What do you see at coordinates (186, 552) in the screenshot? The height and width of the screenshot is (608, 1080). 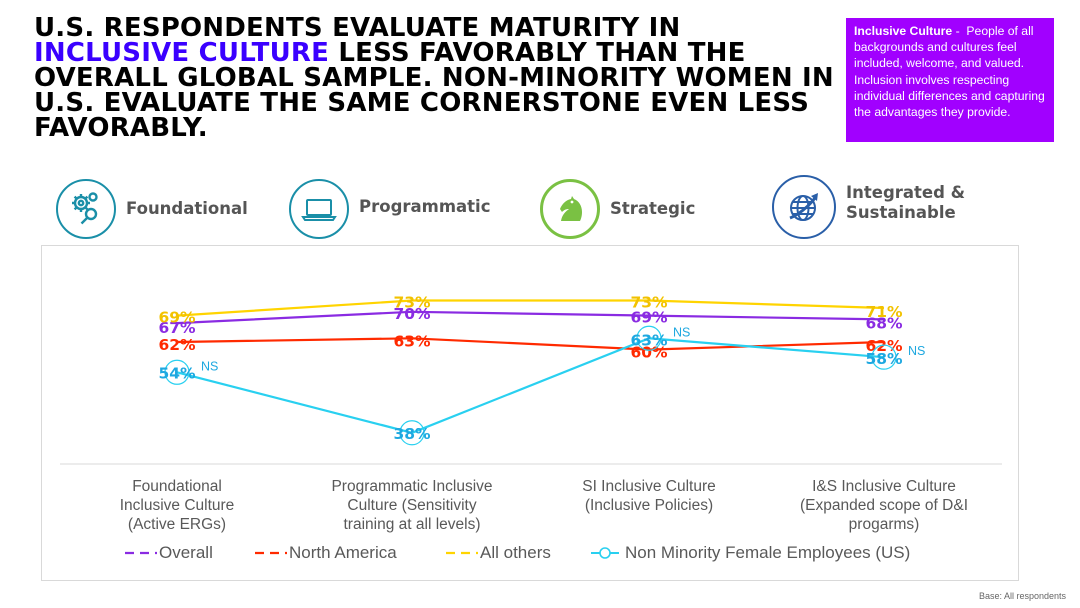 I see `legend-label: Overall` at bounding box center [186, 552].